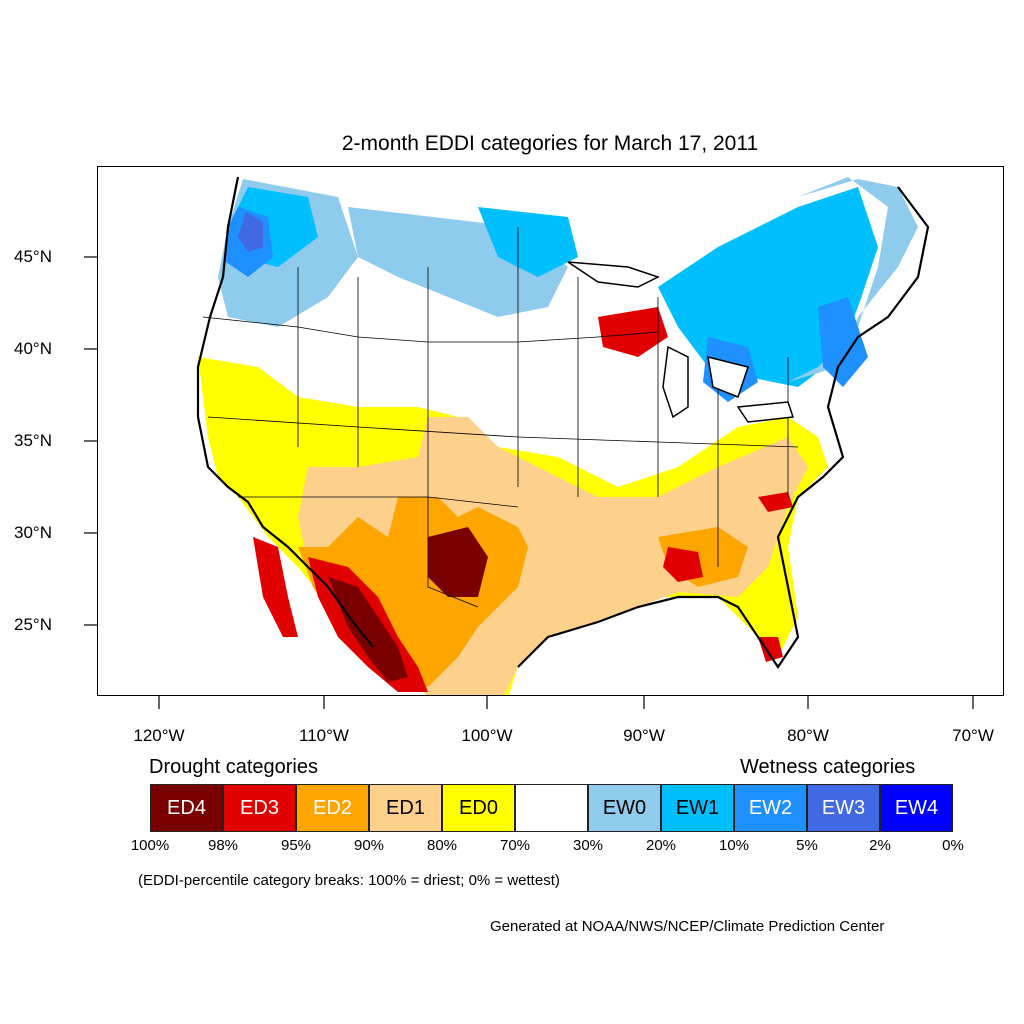 Image resolution: width=1024 pixels, height=1024 pixels. What do you see at coordinates (644, 735) in the screenshot?
I see `lon-label-90: 90°W` at bounding box center [644, 735].